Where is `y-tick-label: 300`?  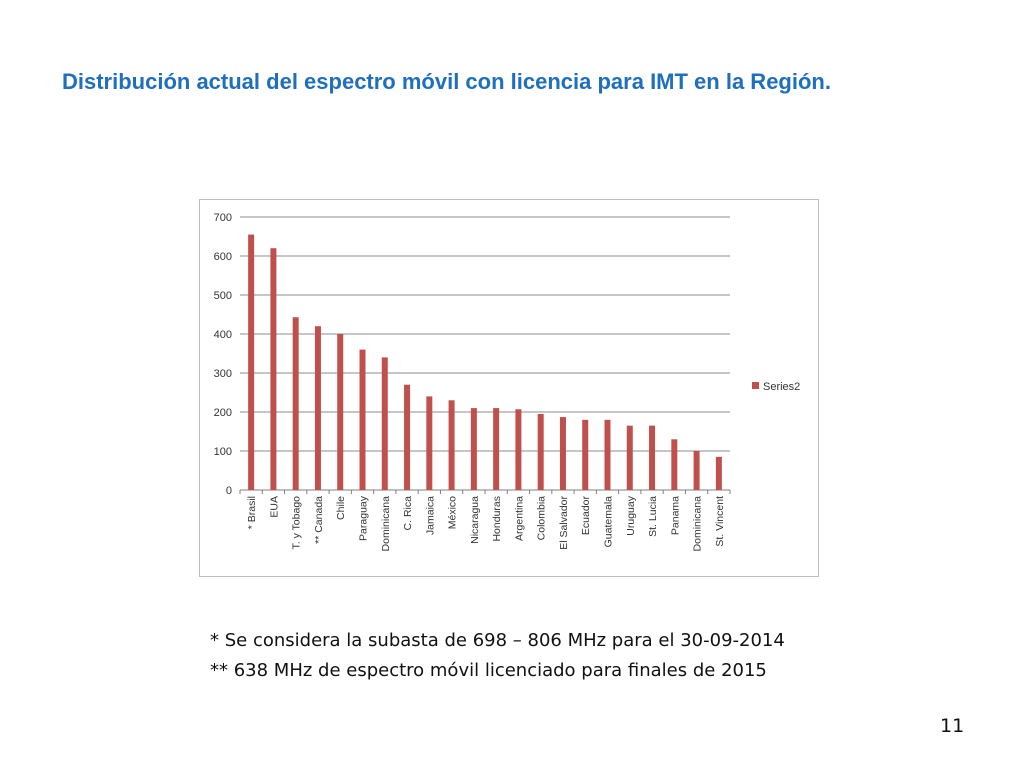
y-tick-label: 300 is located at coordinates (223, 374).